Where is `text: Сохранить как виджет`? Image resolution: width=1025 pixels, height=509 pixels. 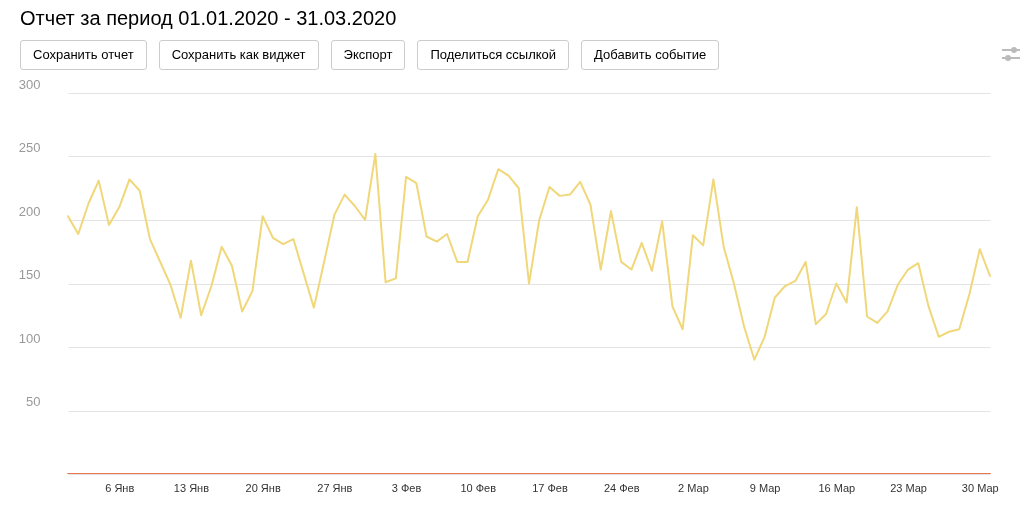 text: Сохранить как виджет is located at coordinates (238, 55).